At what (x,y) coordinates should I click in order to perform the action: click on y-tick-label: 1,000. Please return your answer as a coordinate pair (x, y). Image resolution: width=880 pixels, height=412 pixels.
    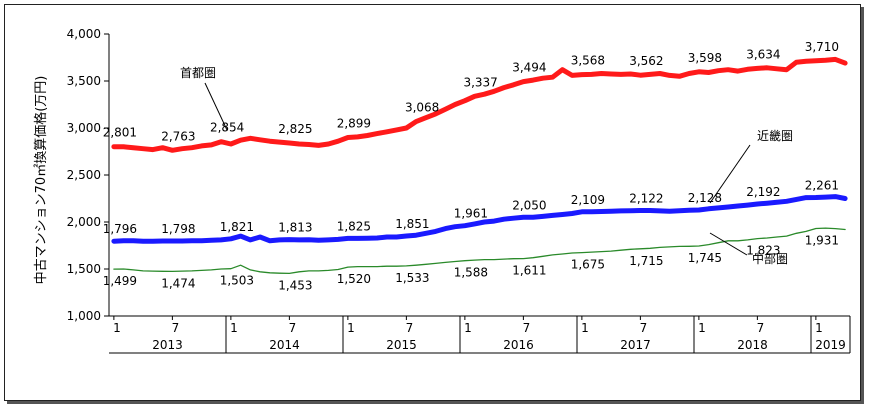
    Looking at the image, I should click on (84, 316).